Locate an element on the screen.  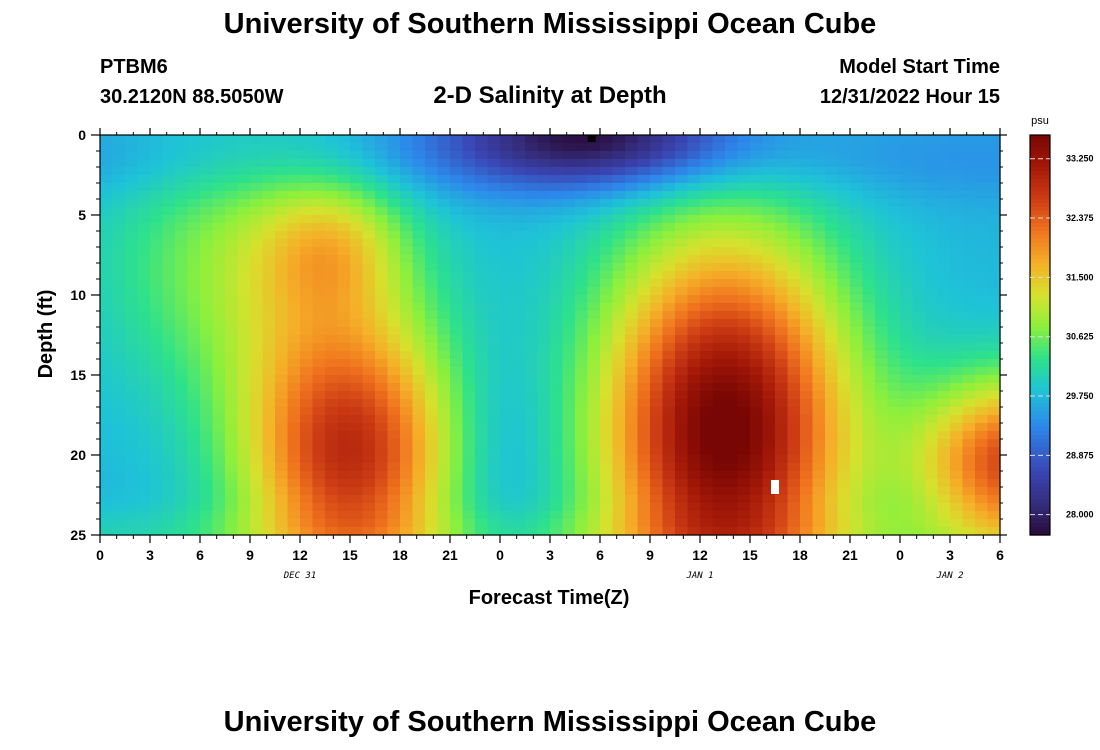
colorbar-tick-label: 28.875 is located at coordinates (1080, 455).